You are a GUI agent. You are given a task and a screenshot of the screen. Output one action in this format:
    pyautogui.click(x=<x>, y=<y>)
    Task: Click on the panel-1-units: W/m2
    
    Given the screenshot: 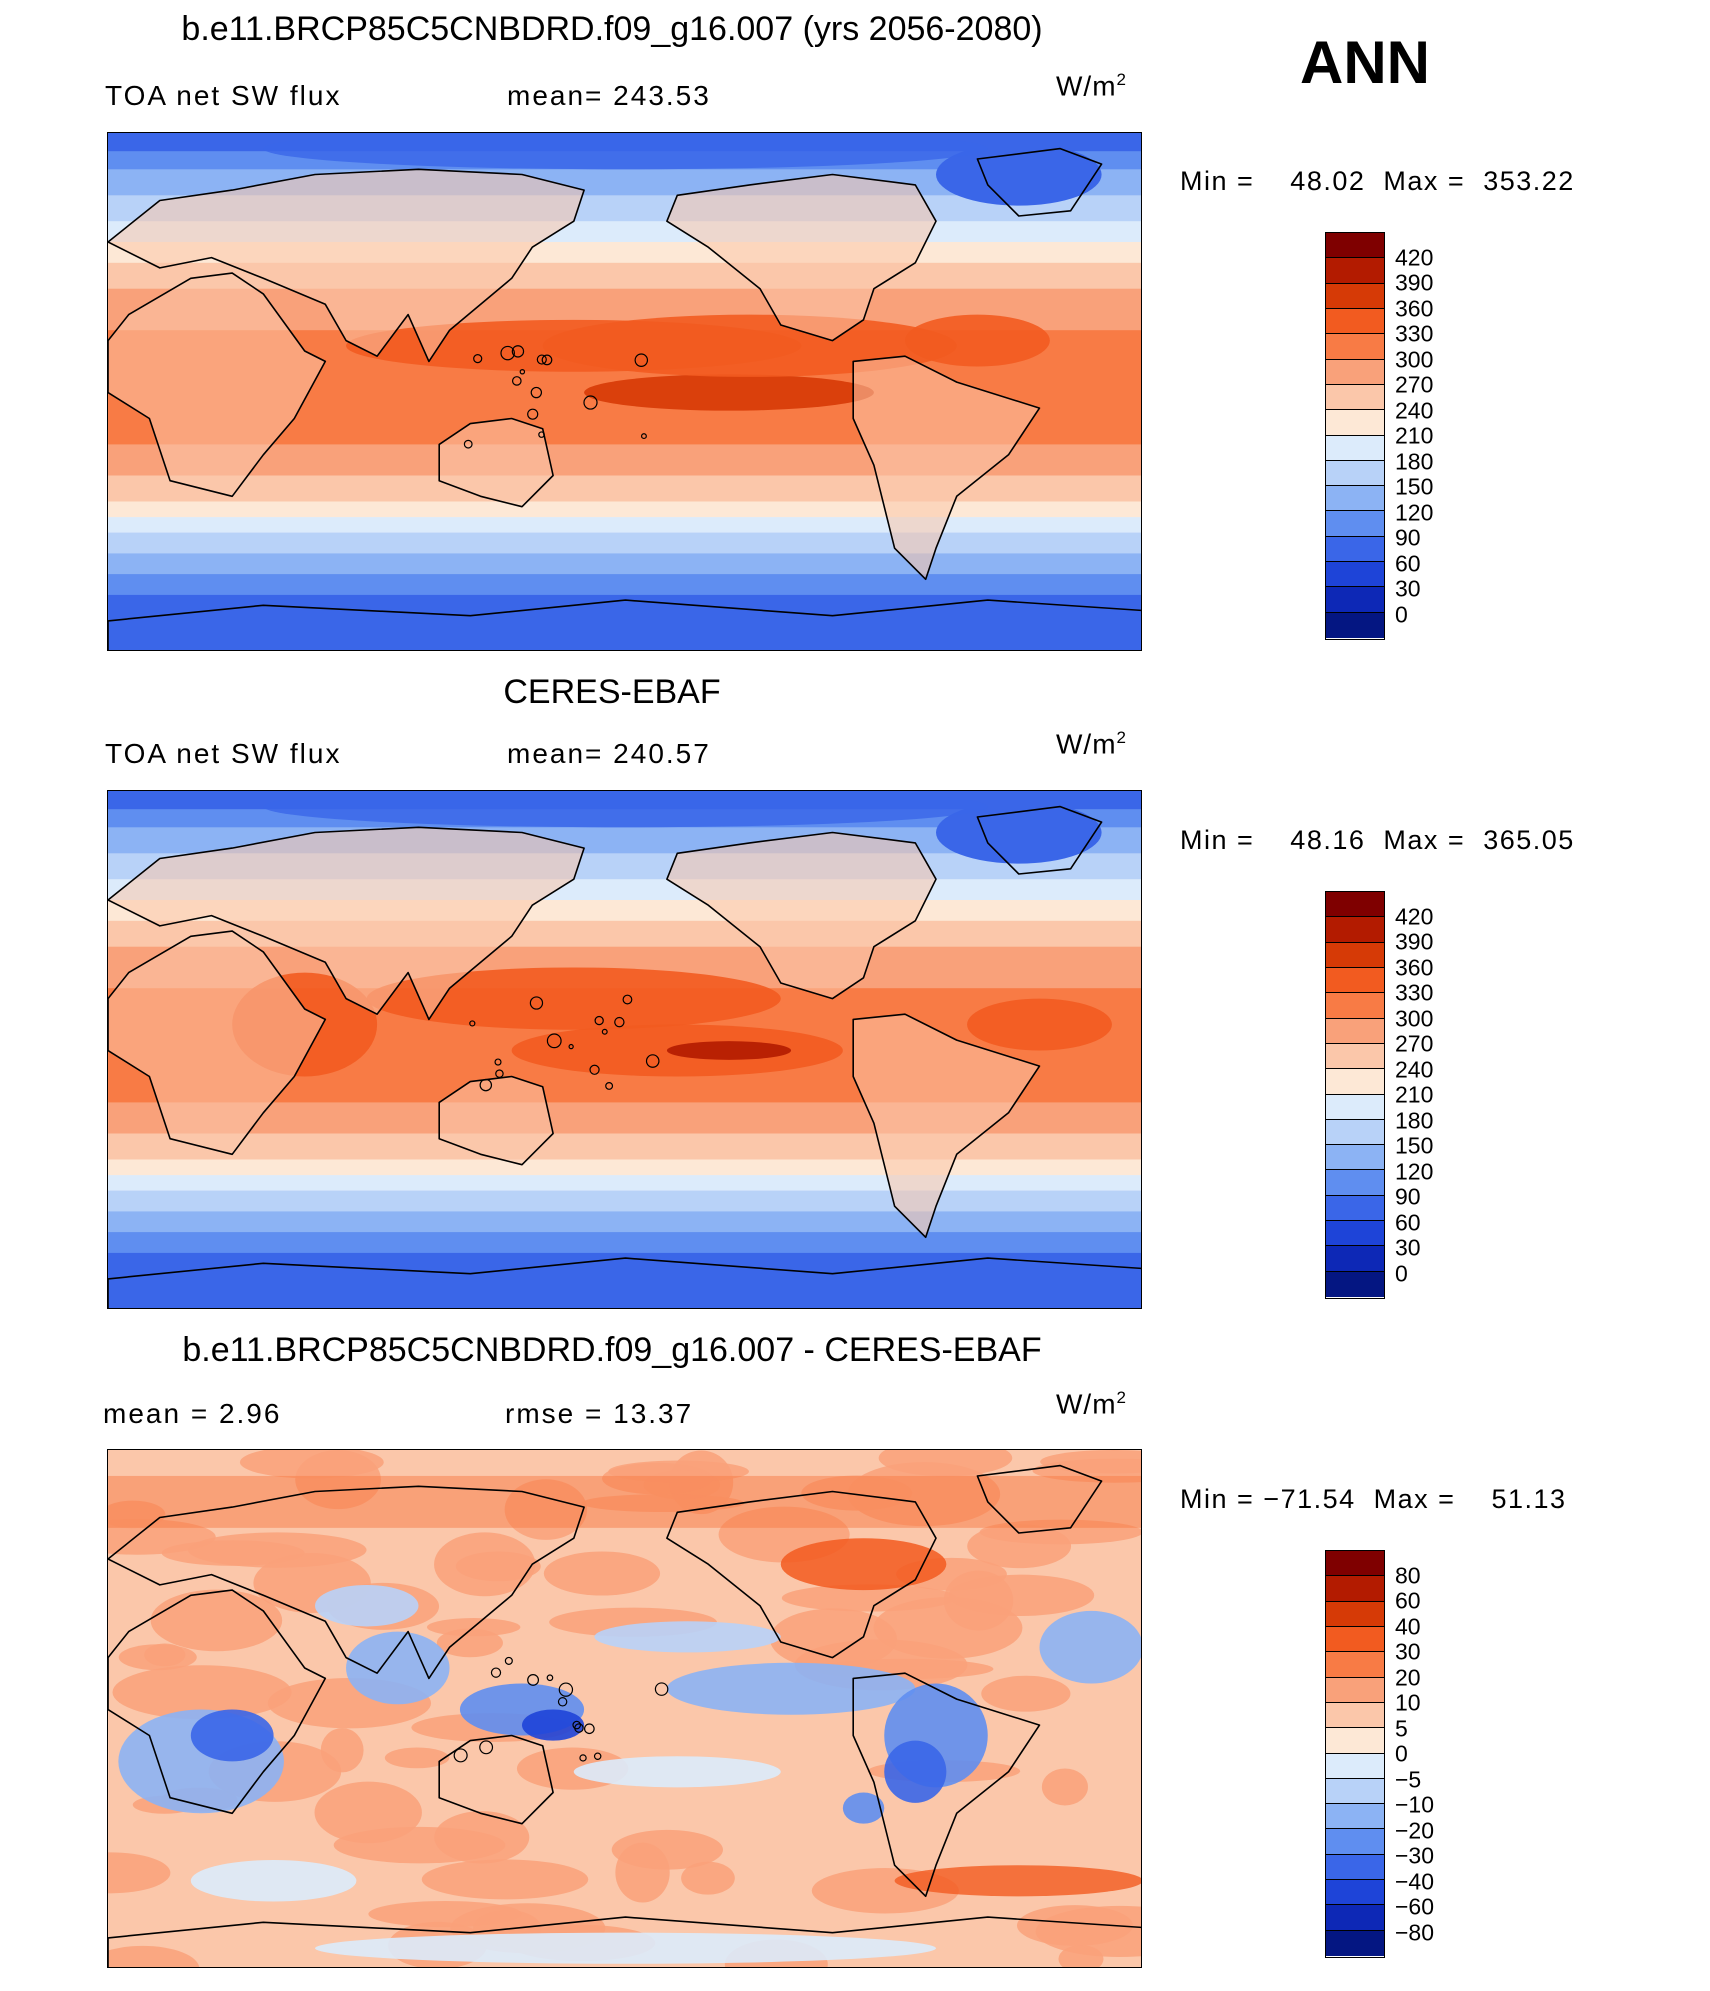 What is the action you would take?
    pyautogui.click(x=1091, y=86)
    